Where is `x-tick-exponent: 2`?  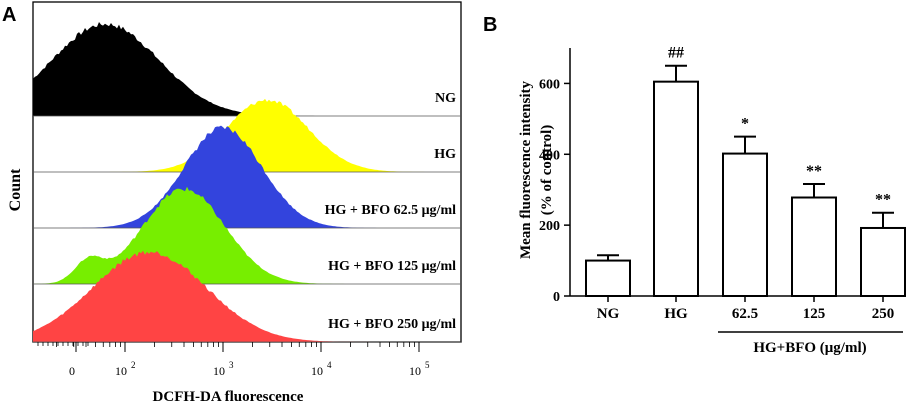 x-tick-exponent: 2 is located at coordinates (133, 365).